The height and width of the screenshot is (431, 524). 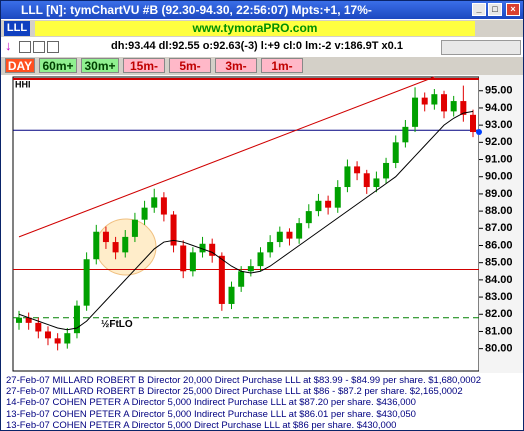 What do you see at coordinates (499, 142) in the screenshot?
I see `y-tick-label: 92.00` at bounding box center [499, 142].